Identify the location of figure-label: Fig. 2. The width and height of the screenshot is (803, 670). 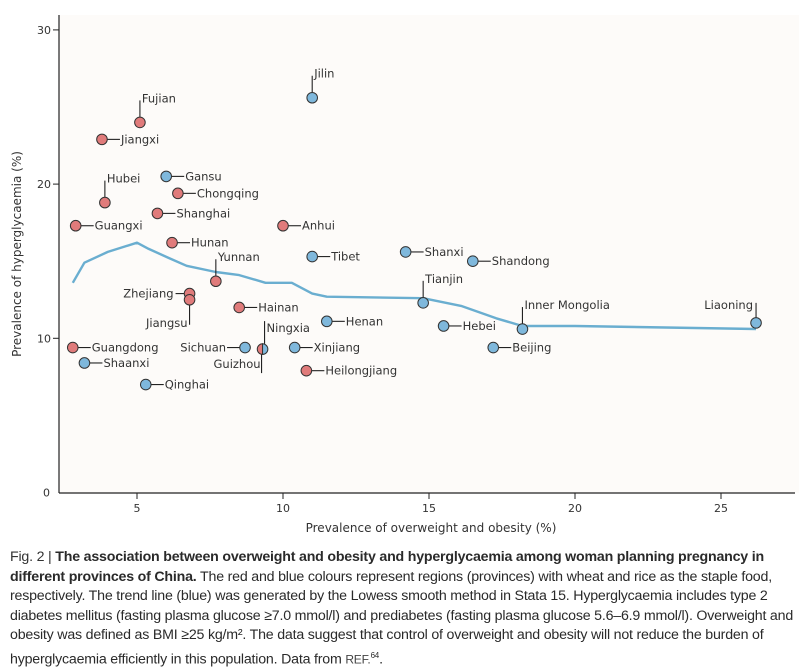
(27, 557).